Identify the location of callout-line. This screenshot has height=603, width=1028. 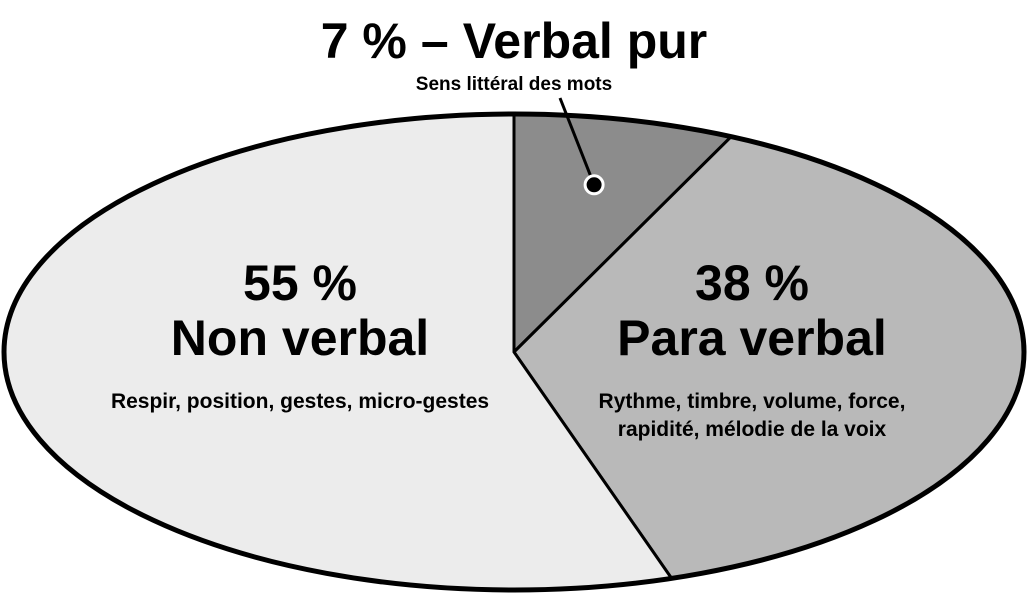
(577, 141).